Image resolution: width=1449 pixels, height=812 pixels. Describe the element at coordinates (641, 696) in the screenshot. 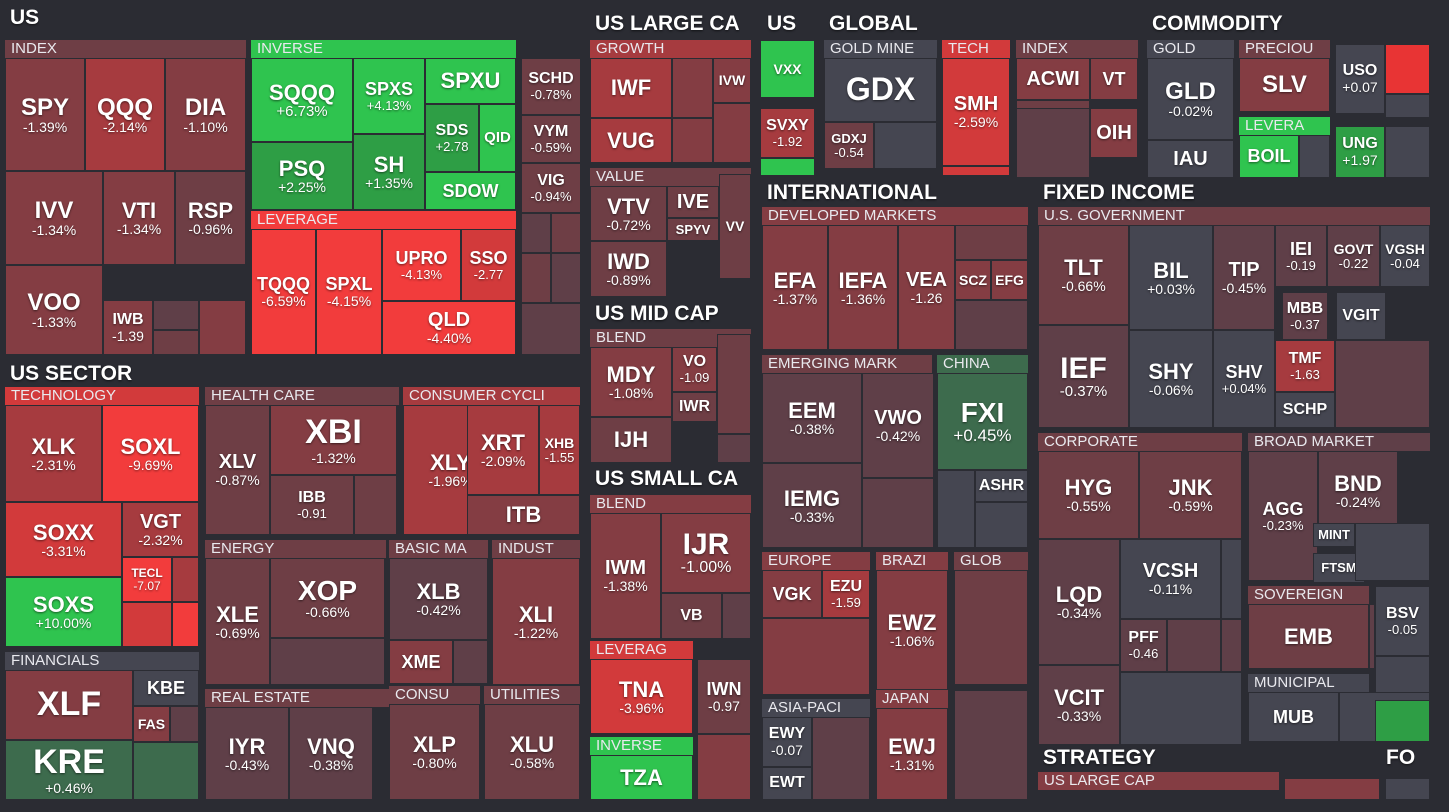

I see `tile-tna: TNA -3.96%` at that location.